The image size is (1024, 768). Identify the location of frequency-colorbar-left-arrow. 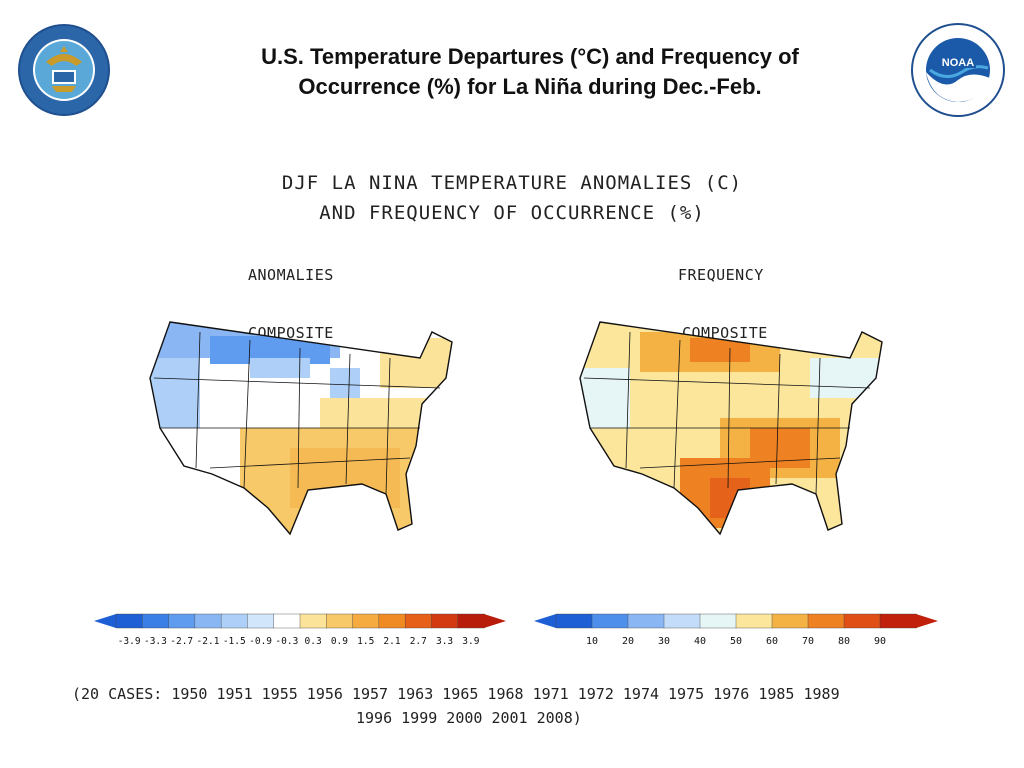
(545, 621).